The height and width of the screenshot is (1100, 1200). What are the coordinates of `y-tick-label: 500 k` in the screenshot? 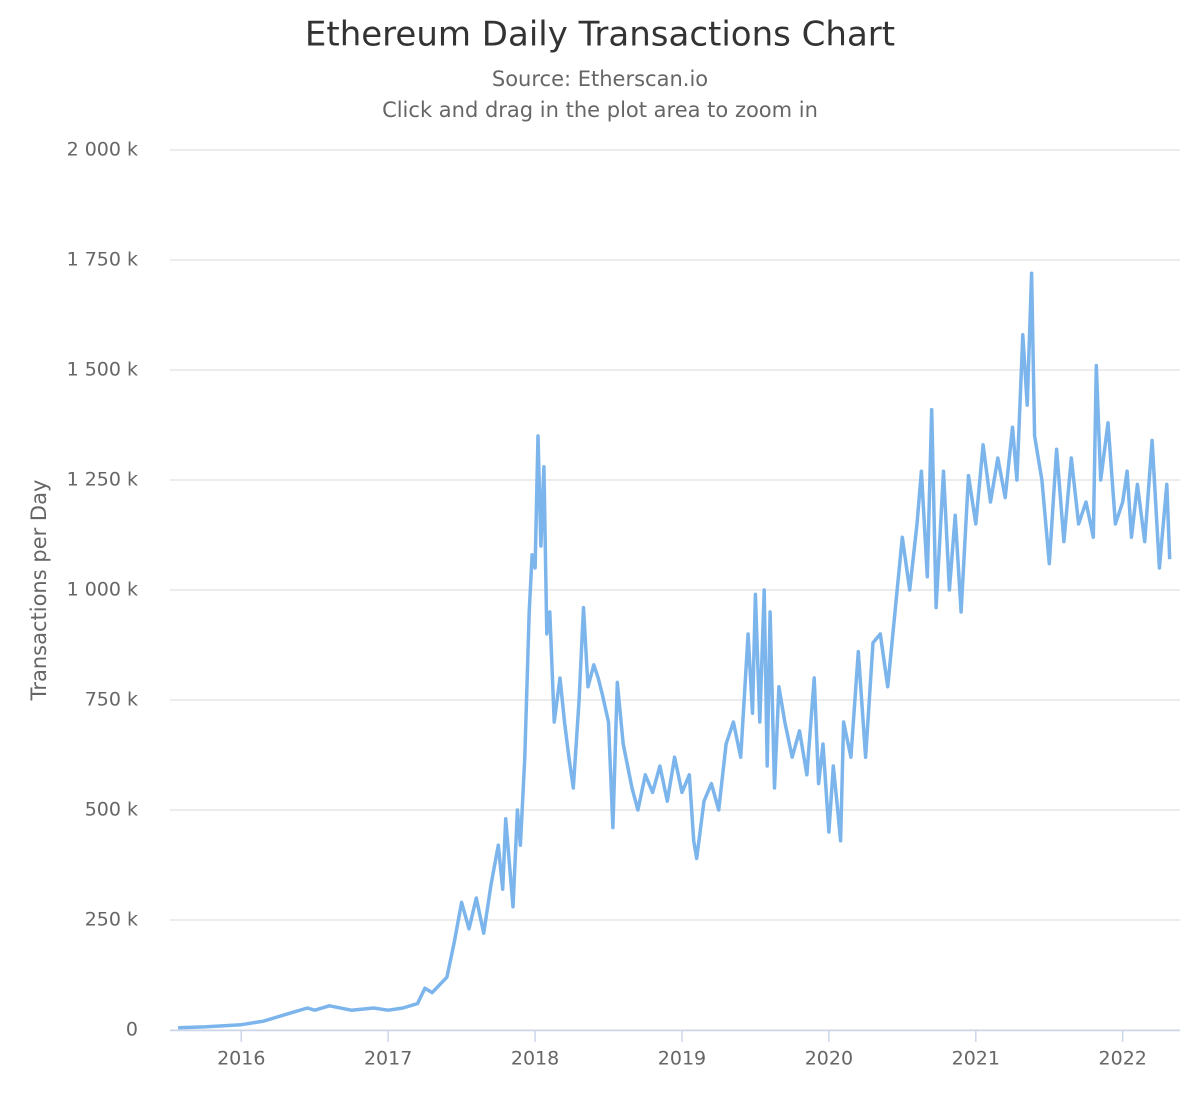 It's located at (111, 810).